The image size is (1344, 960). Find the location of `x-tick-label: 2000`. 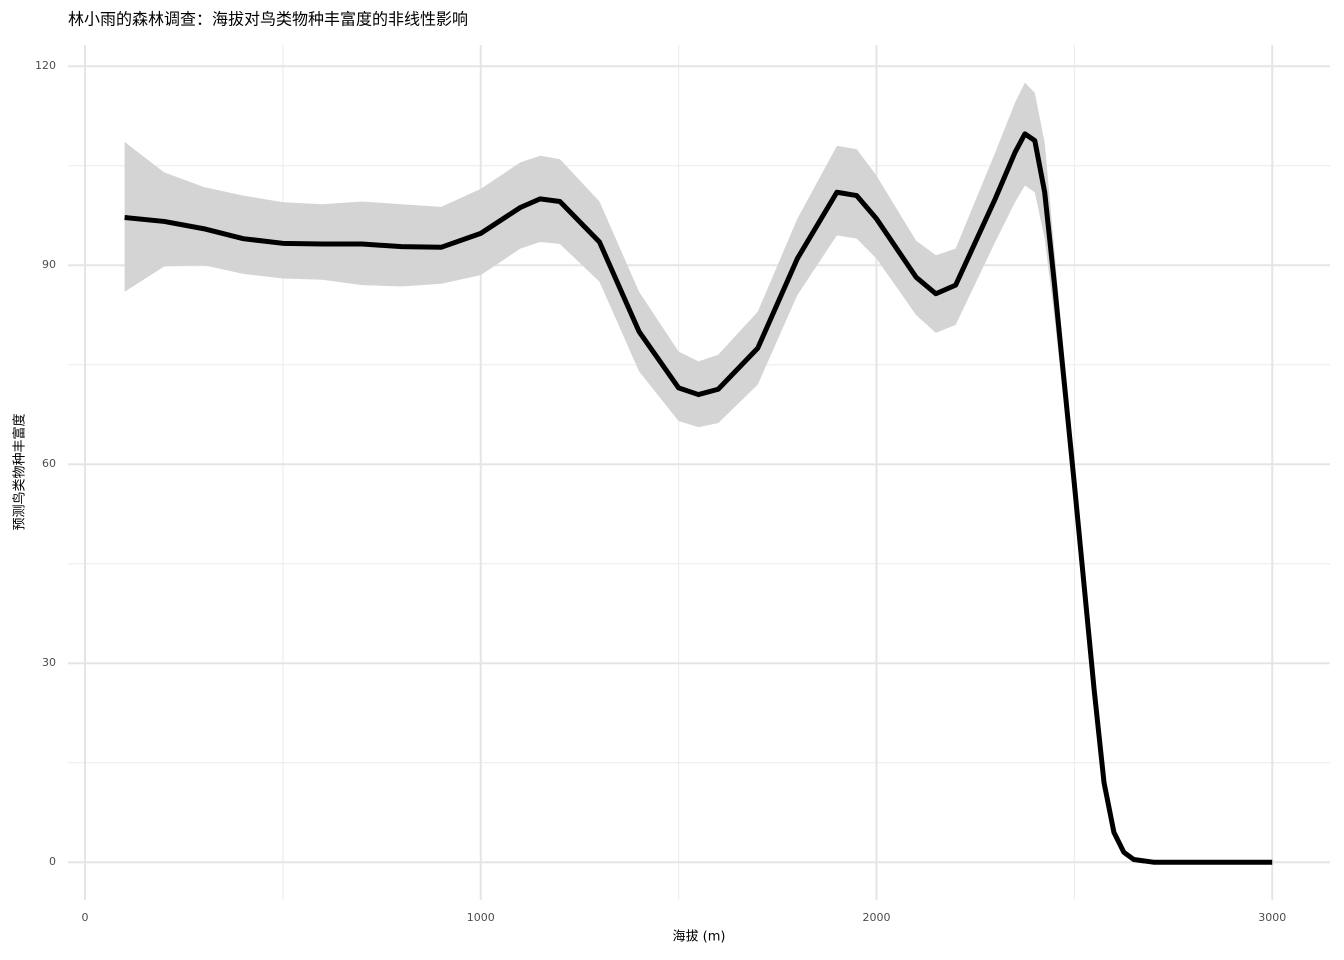

x-tick-label: 2000 is located at coordinates (876, 917).